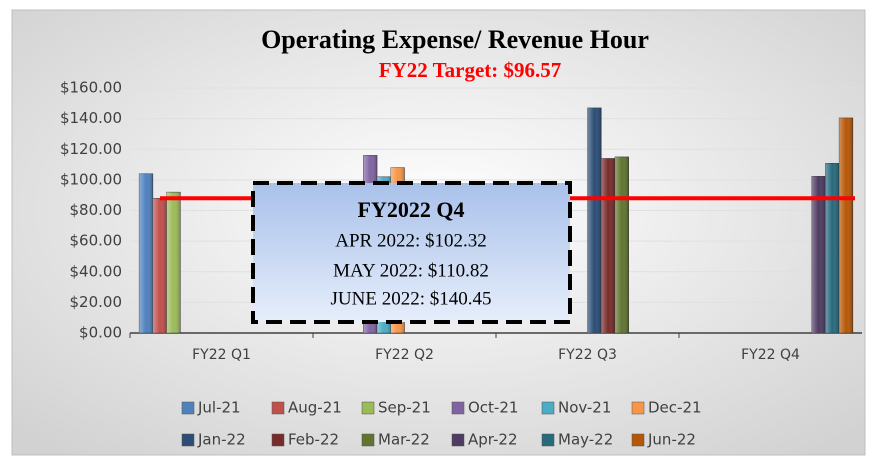  Describe the element at coordinates (411, 270) in the screenshot. I see `callout-line: MAY 2022: $110.82` at that location.